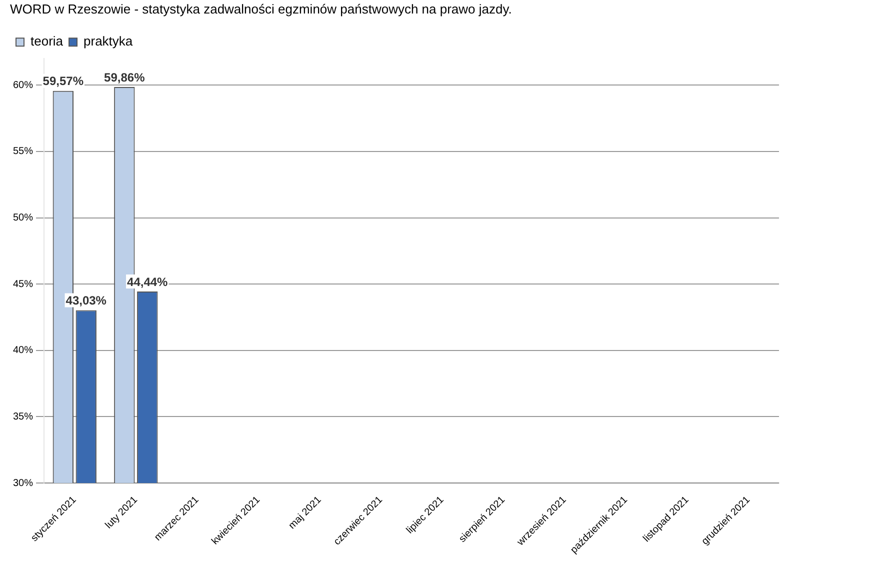 Image resolution: width=879 pixels, height=569 pixels. What do you see at coordinates (23, 483) in the screenshot?
I see `y-tick-label: 30%` at bounding box center [23, 483].